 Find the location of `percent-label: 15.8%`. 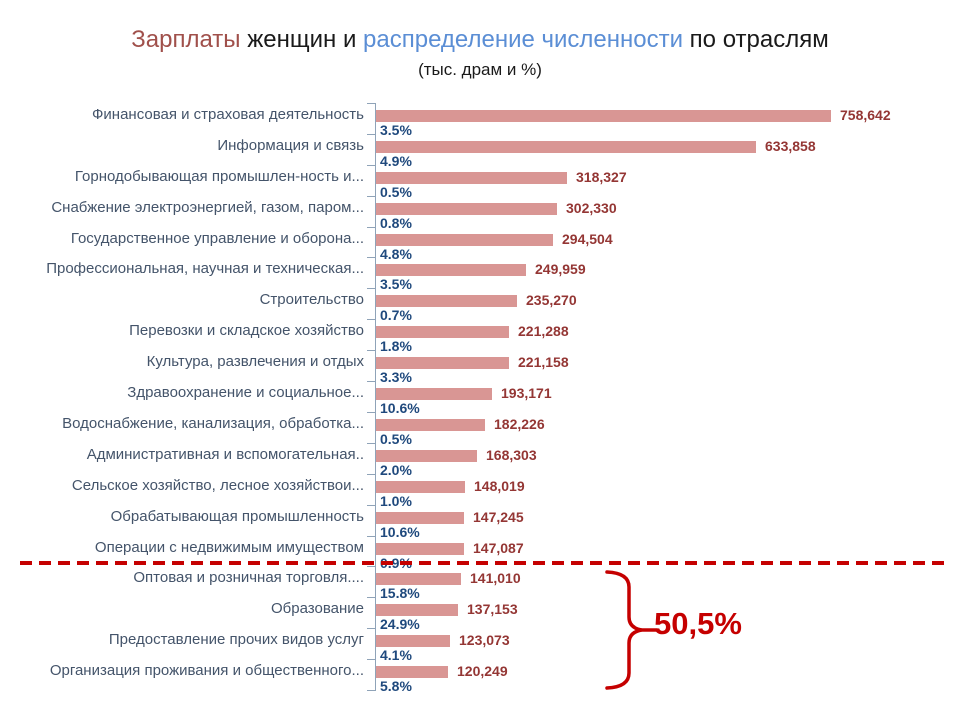

percent-label: 15.8% is located at coordinates (400, 593).